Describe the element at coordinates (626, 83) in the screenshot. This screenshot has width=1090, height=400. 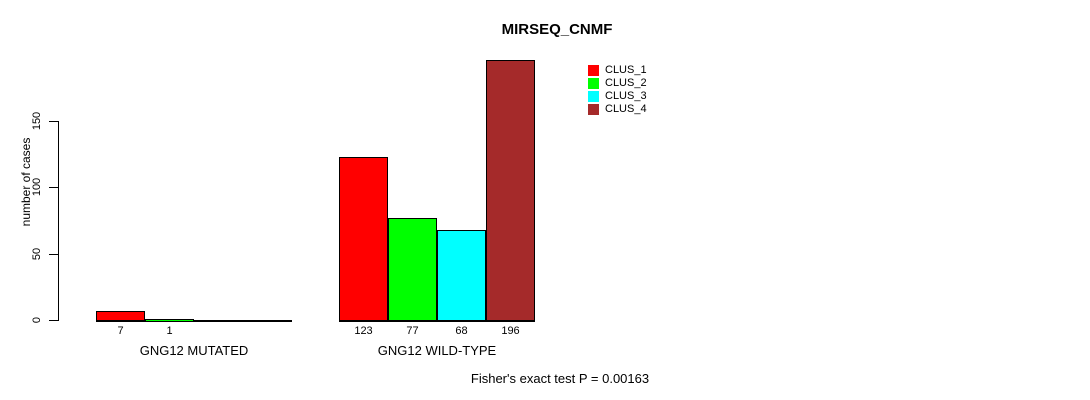
I see `legend-item-label: CLUS_2` at that location.